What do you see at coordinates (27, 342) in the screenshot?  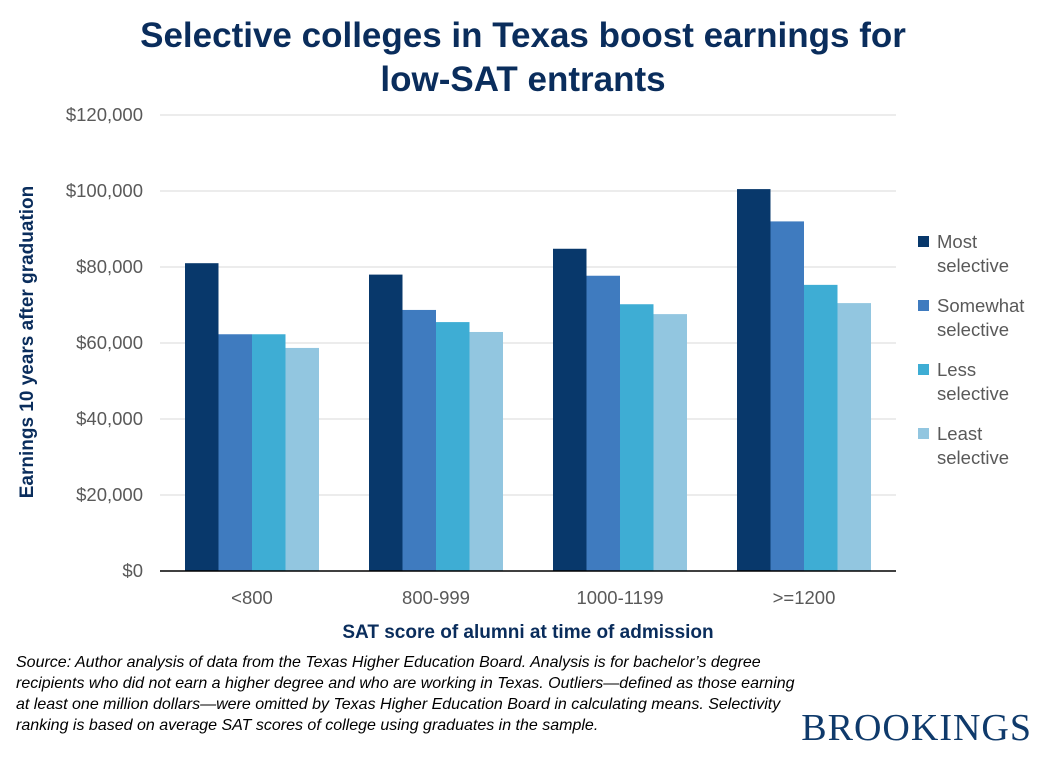 I see `y-axis-title: Earnings 10 years after graduation` at bounding box center [27, 342].